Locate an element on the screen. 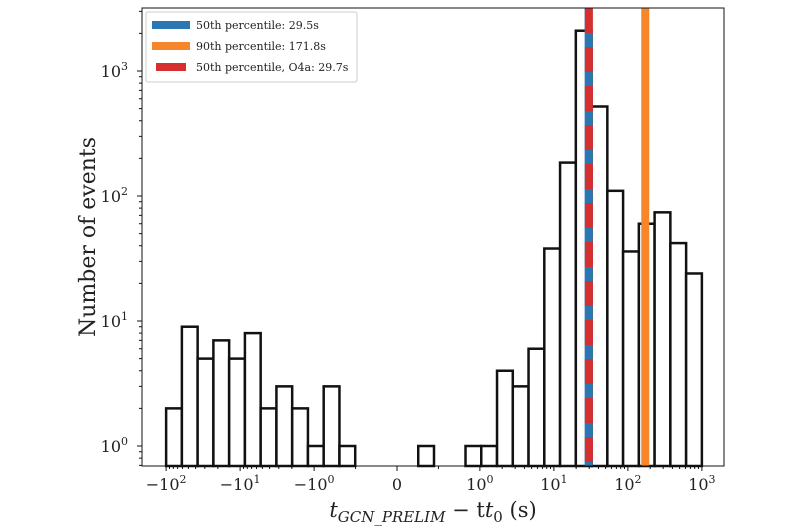 This screenshot has width=800, height=530. legend-label: 90th percentile: 171.8s is located at coordinates (261, 46).